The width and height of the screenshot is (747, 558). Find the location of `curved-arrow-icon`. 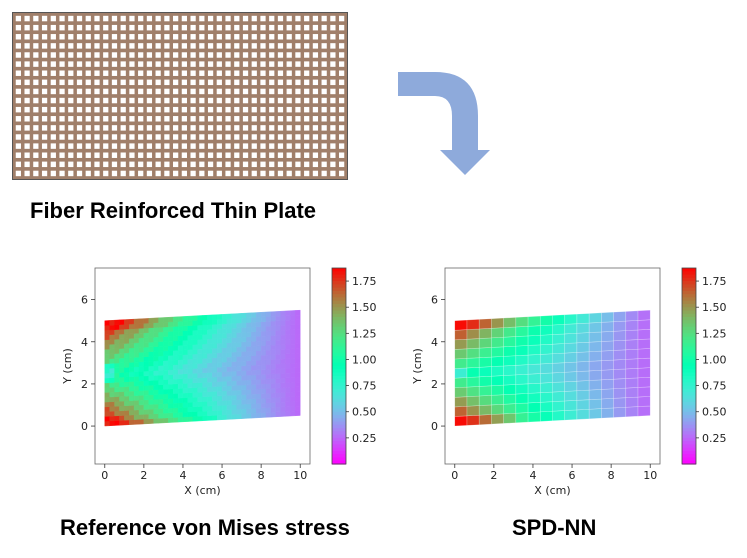

curved-arrow-icon is located at coordinates (444, 123).